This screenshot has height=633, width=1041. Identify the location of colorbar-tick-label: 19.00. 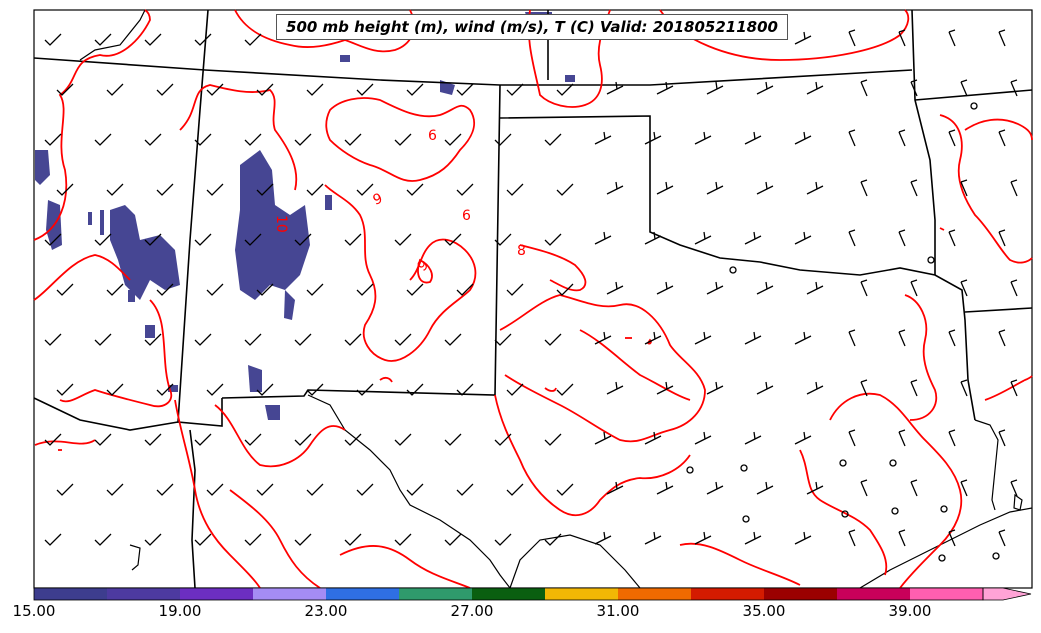
(180, 611).